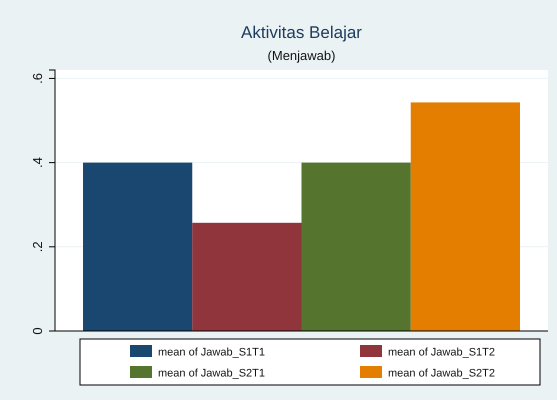 This screenshot has height=400, width=557. What do you see at coordinates (302, 55) in the screenshot?
I see `chart-subtitle: (Menjawab)` at bounding box center [302, 55].